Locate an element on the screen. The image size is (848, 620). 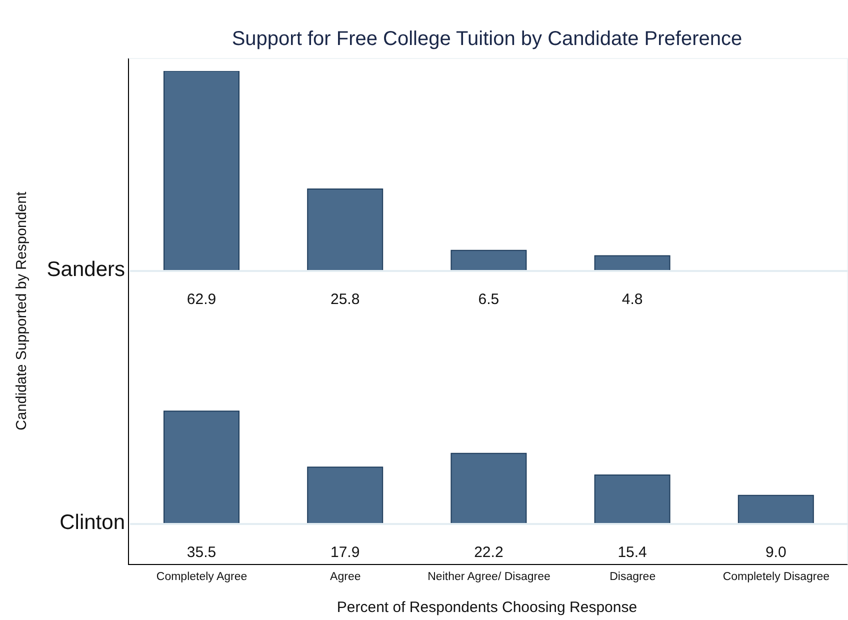
data-label: 25.8 is located at coordinates (345, 299).